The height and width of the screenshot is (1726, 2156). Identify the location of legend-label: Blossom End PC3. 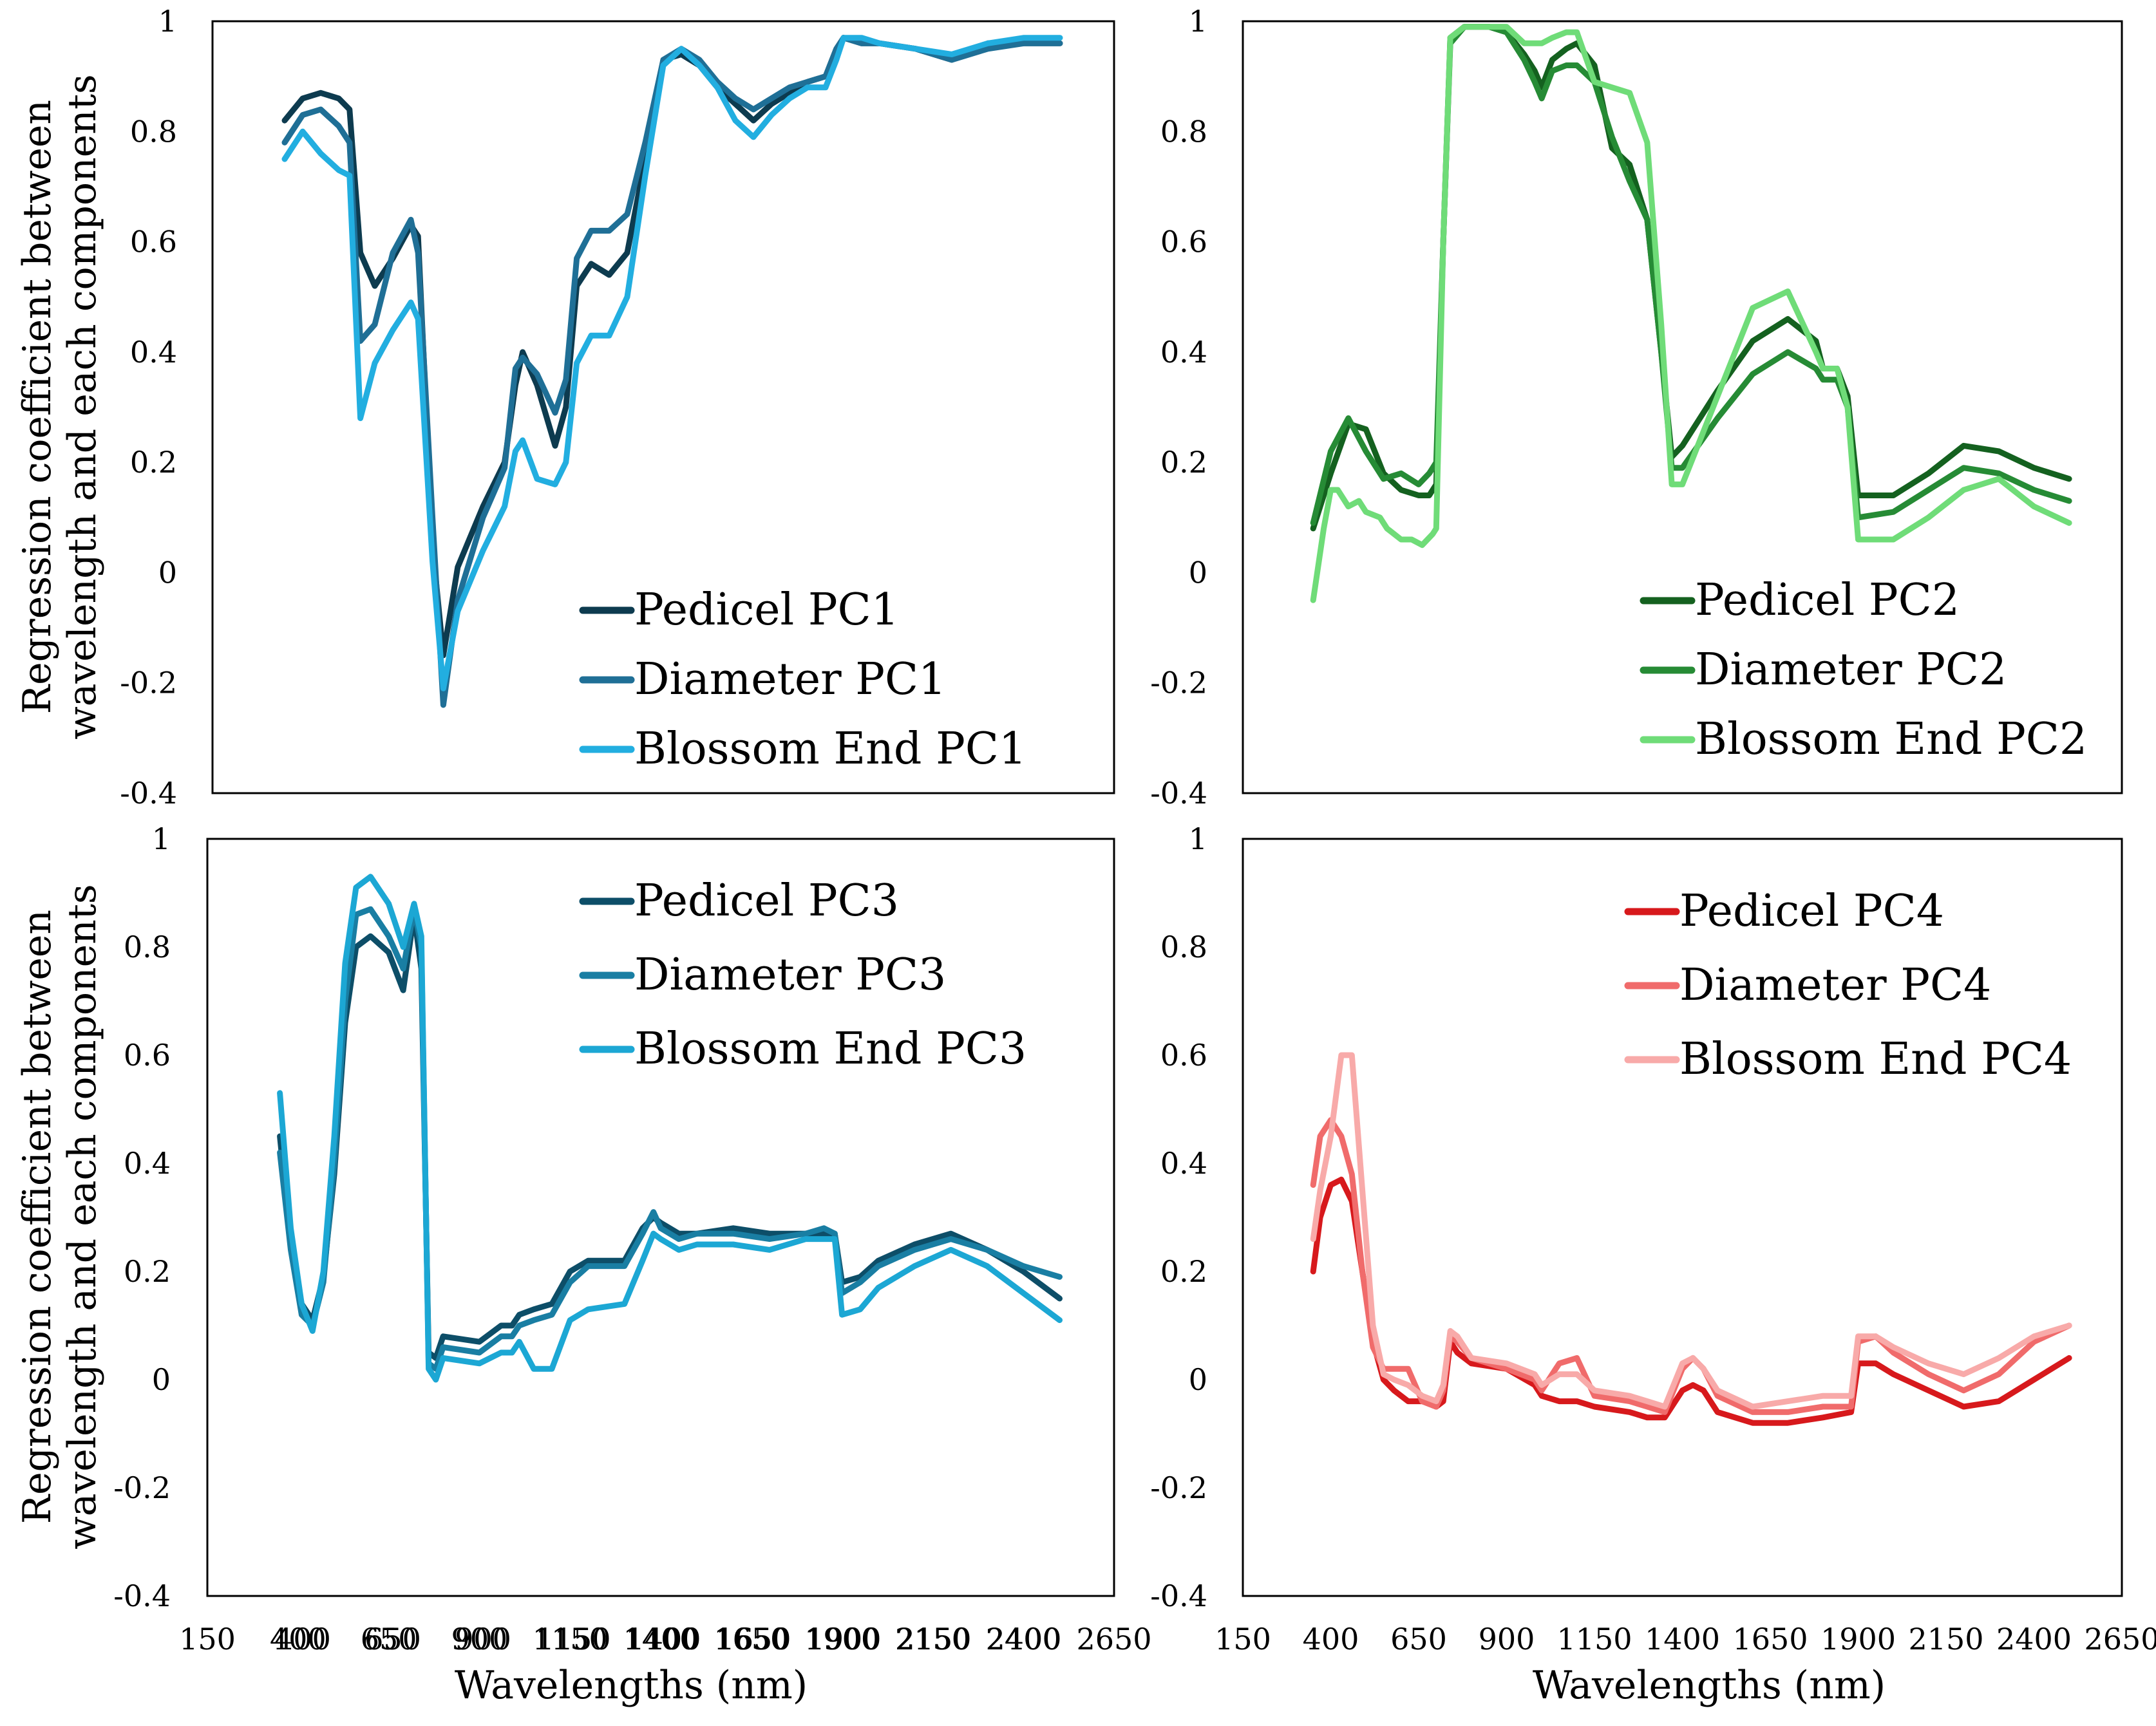
(830, 1049).